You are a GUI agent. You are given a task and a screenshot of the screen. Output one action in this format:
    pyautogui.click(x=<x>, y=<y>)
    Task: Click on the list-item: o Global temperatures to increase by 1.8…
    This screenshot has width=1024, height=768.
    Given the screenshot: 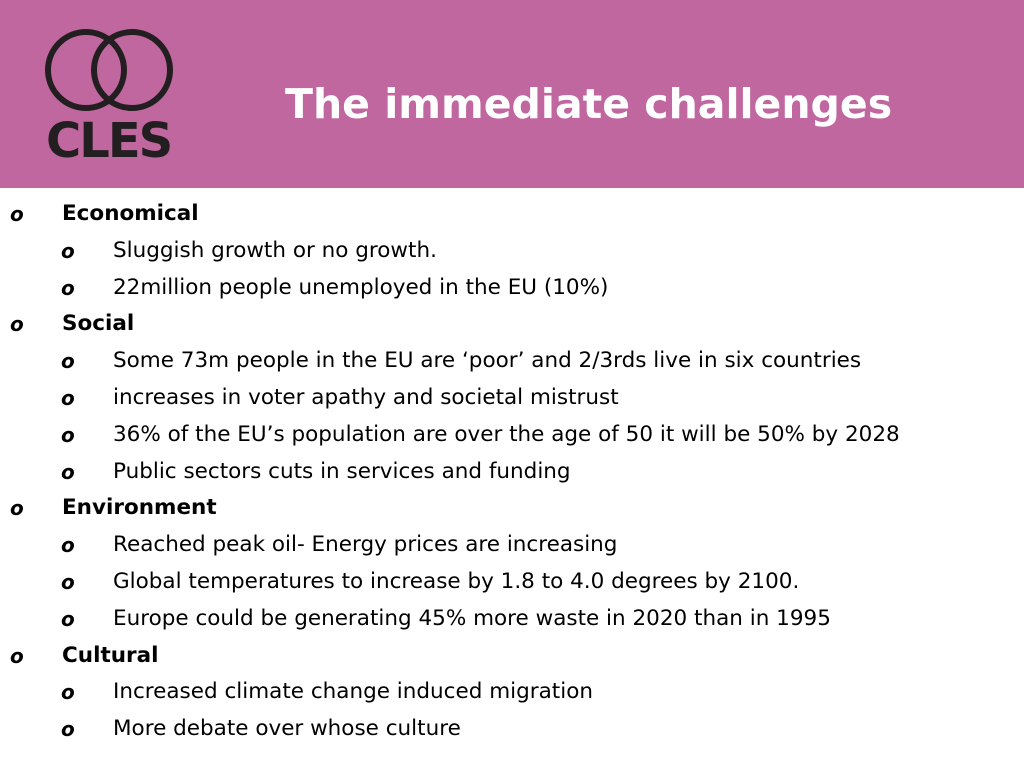 What is the action you would take?
    pyautogui.click(x=512, y=582)
    